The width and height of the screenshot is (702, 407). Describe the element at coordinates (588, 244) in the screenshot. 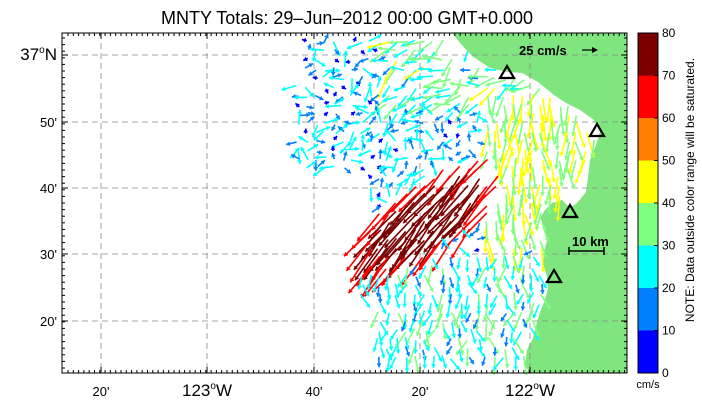

I see `scale-bar: 10 km` at that location.